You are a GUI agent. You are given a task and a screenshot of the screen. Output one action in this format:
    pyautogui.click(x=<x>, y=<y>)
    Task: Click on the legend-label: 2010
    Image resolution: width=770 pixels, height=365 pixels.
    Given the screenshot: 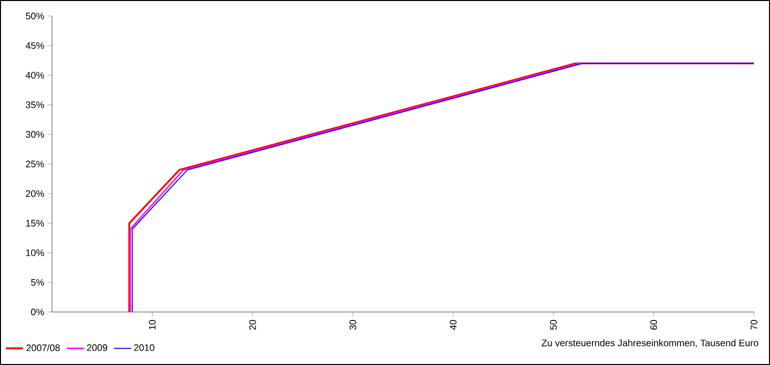 What is the action you would take?
    pyautogui.click(x=144, y=348)
    